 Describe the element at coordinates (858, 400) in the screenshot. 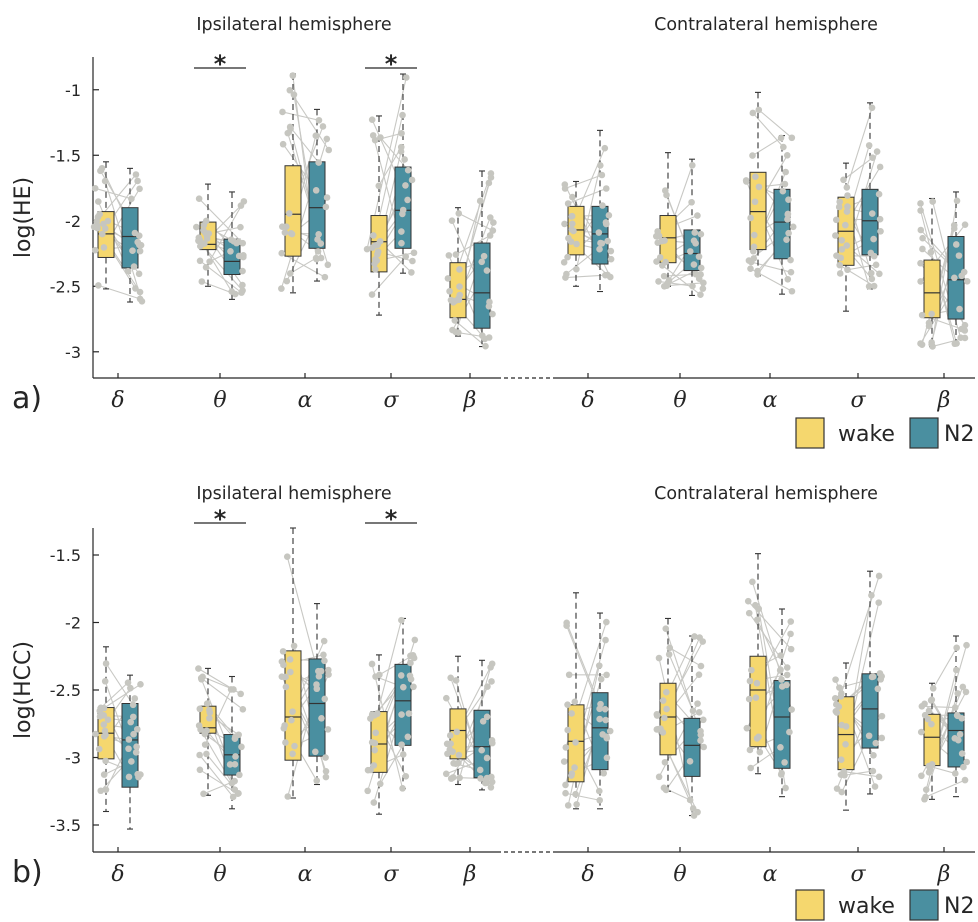

I see `category-label: σ` at that location.